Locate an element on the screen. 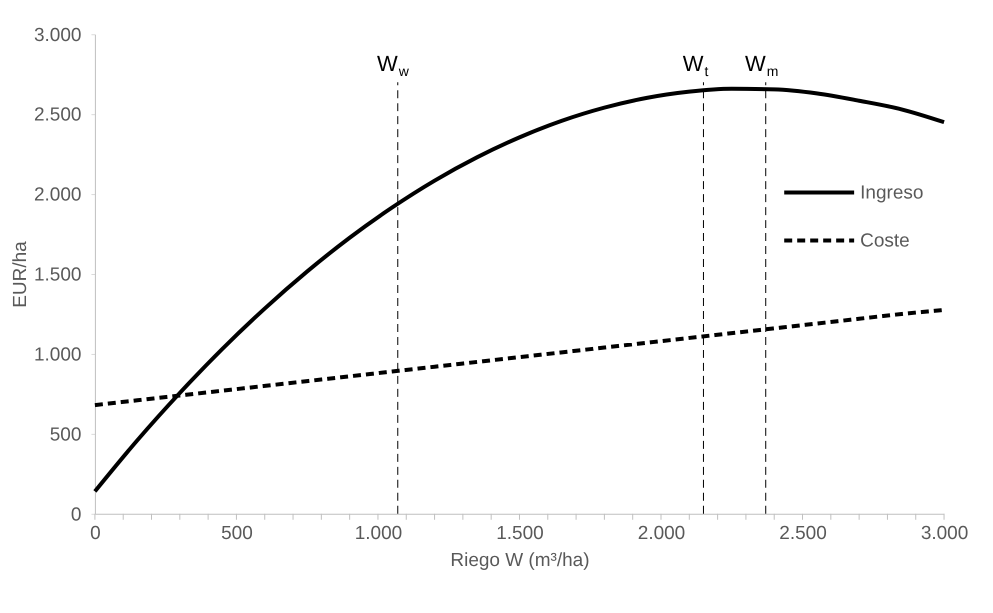  y-tick-label: 3.000 is located at coordinates (58, 35).